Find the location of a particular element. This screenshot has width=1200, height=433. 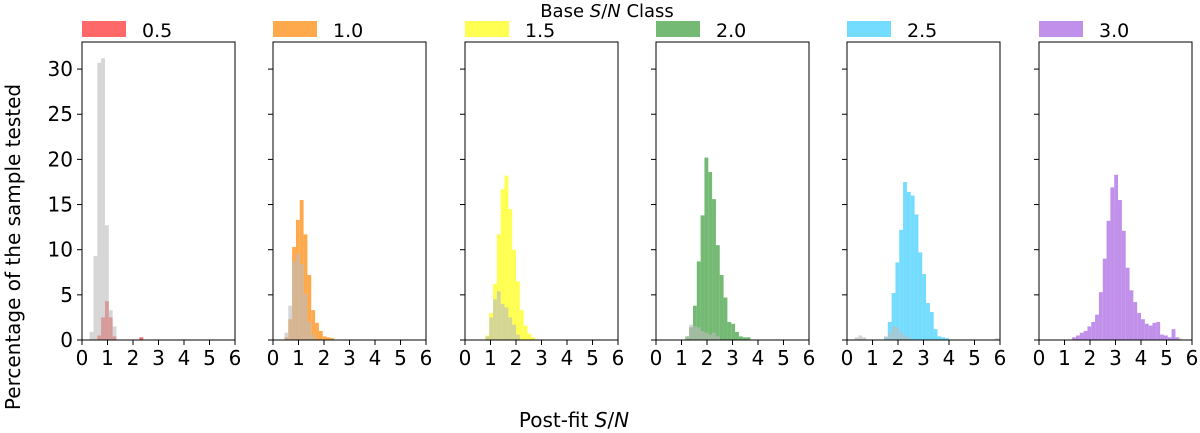

axes-frame is located at coordinates (732, 191).